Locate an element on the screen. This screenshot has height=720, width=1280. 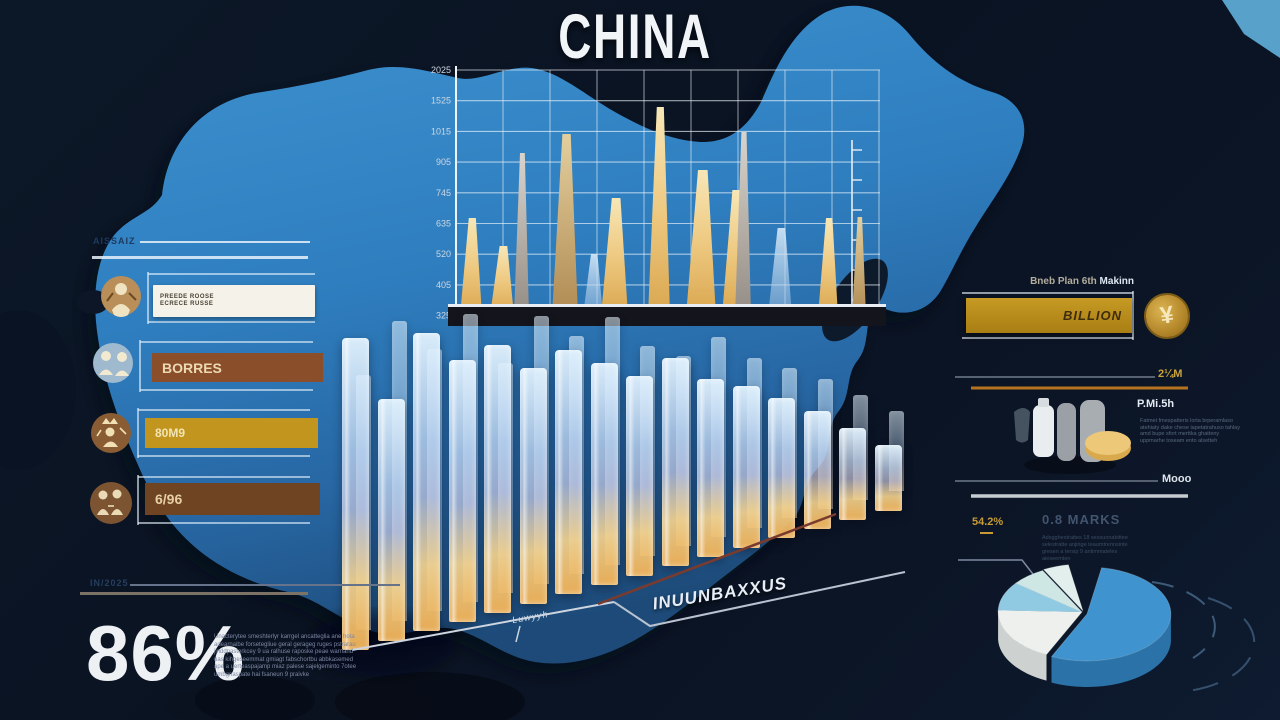
svg-text: 1015 is located at coordinates (441, 131).